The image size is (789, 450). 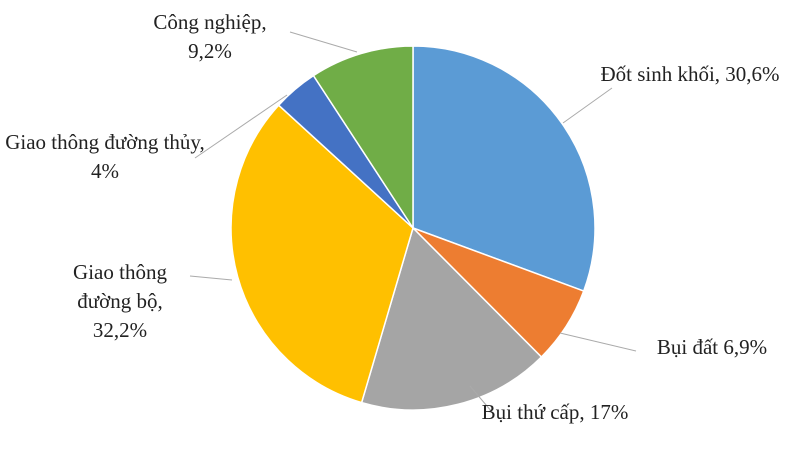 What do you see at coordinates (105, 171) in the screenshot?
I see `value-label: 4%` at bounding box center [105, 171].